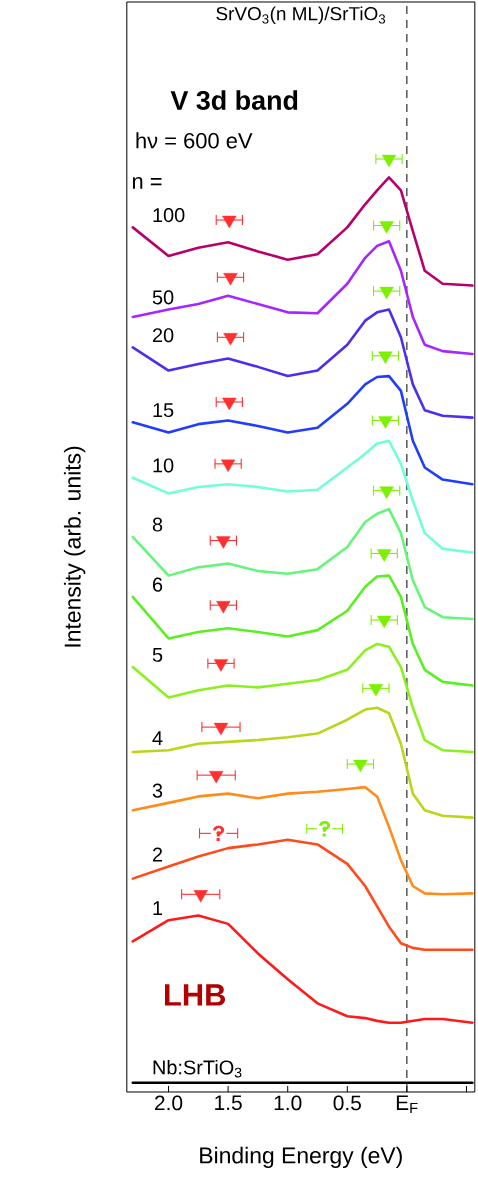  What do you see at coordinates (194, 140) in the screenshot?
I see `text: hν = 600 eV` at bounding box center [194, 140].